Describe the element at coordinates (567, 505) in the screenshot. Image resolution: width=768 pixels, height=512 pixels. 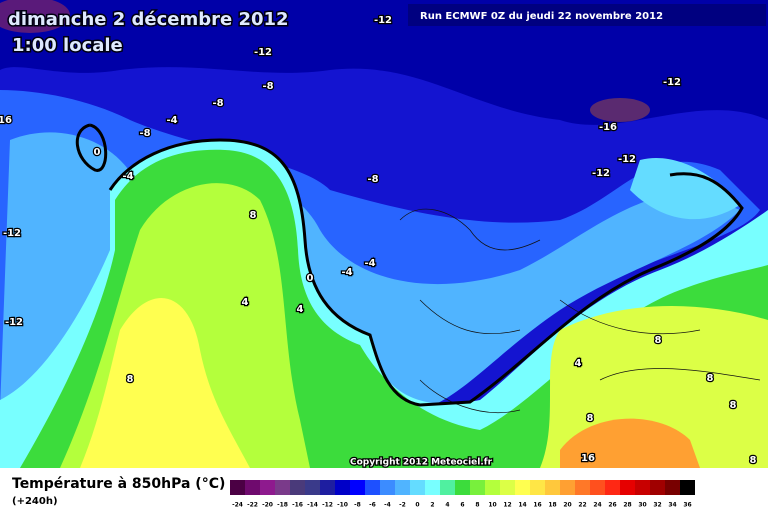
I see `colorbar-tick-label: 20` at that location.